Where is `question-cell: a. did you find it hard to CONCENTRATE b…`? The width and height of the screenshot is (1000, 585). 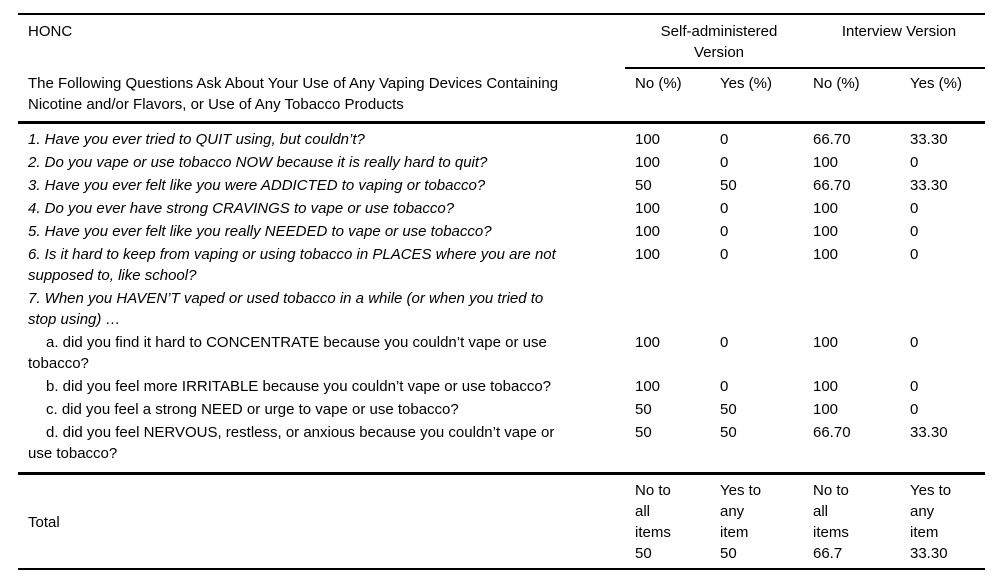
question-cell: a. did you find it hard to CONCENTRATE b… is located at coordinates (287, 353).